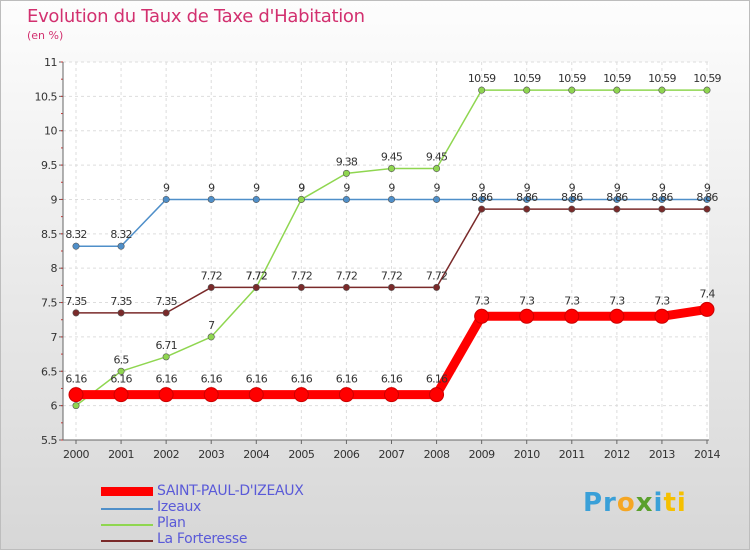  I want to click on y-tick-label: 7, so click(54, 337).